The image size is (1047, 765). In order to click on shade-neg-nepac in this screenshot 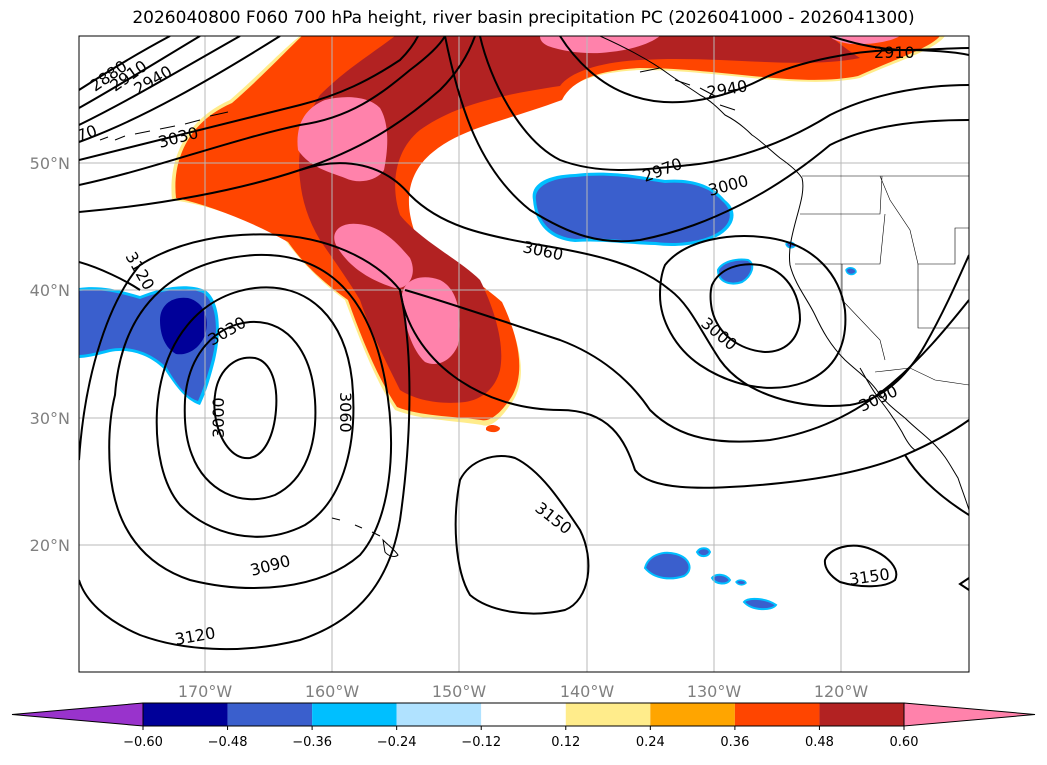, I will do `click(632, 209)`.